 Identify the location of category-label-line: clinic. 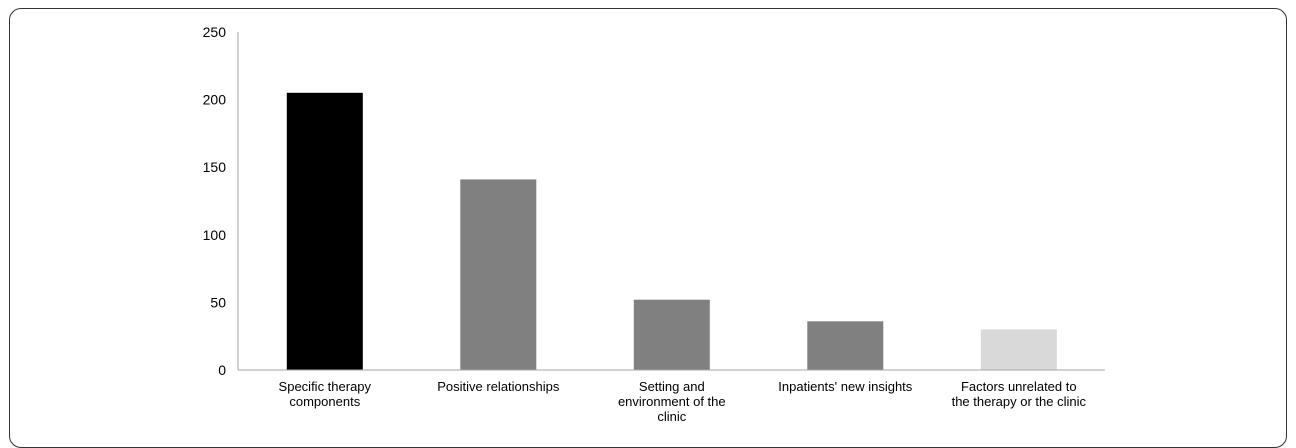
(671, 416).